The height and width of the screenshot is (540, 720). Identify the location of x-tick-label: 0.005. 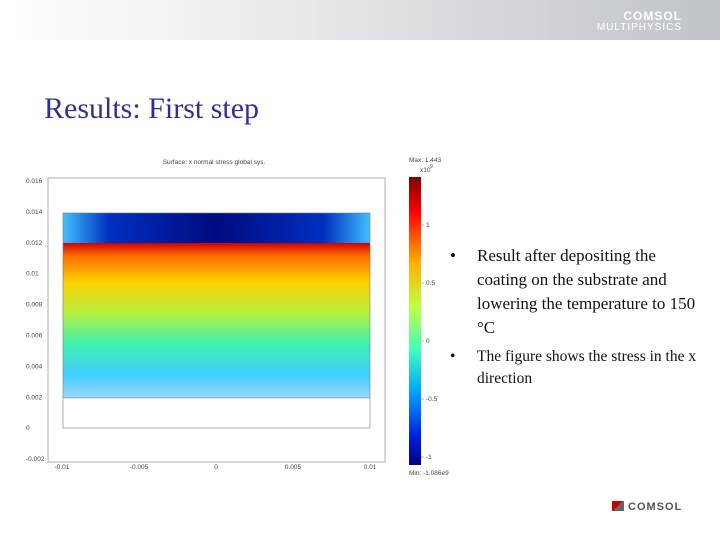
(293, 467).